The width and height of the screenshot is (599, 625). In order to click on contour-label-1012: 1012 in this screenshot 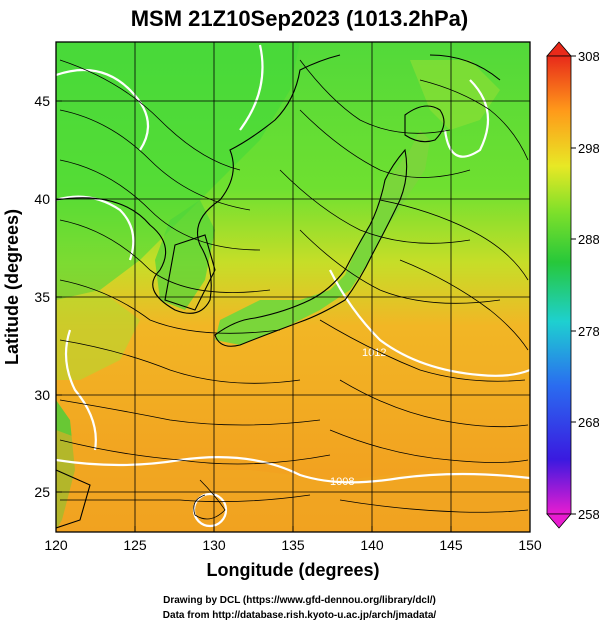, I will do `click(374, 353)`.